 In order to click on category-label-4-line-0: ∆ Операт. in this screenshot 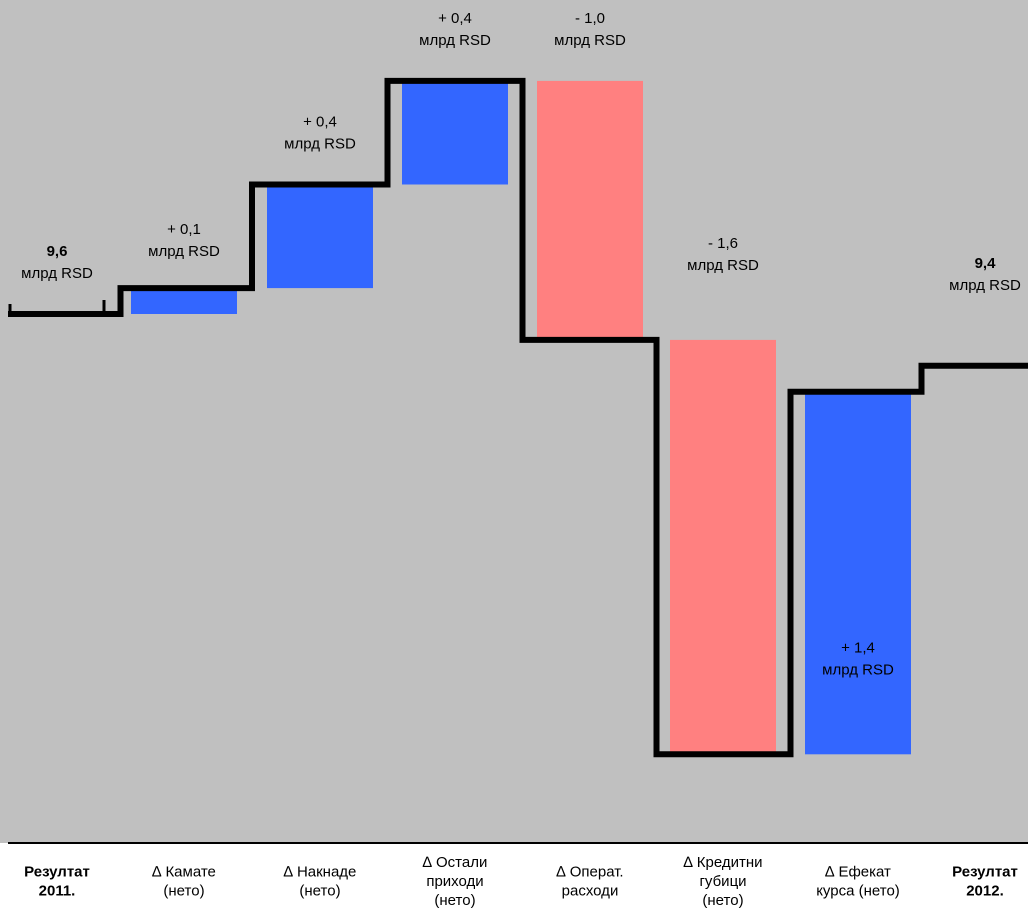, I will do `click(589, 872)`.